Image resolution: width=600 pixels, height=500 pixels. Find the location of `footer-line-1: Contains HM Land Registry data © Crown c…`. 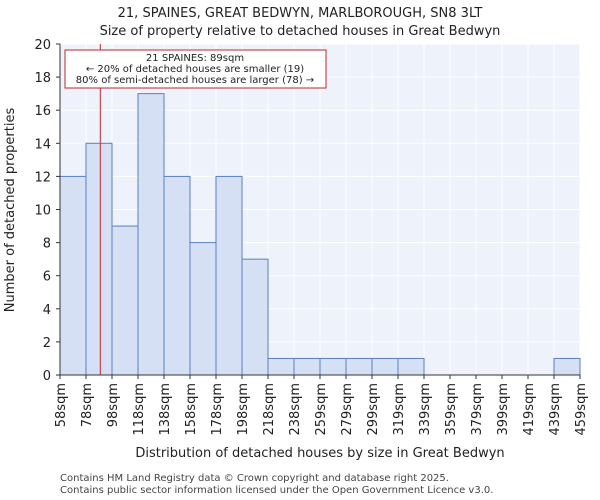

footer-line-1: Contains HM Land Registry data © Crown c… is located at coordinates (254, 478).